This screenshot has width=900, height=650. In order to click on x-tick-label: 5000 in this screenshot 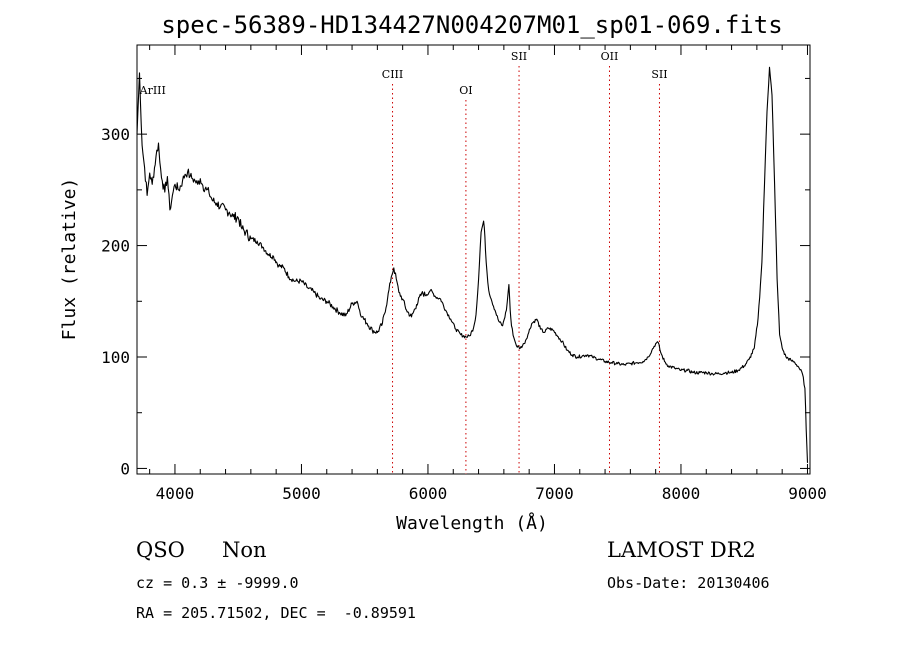, I will do `click(301, 493)`.